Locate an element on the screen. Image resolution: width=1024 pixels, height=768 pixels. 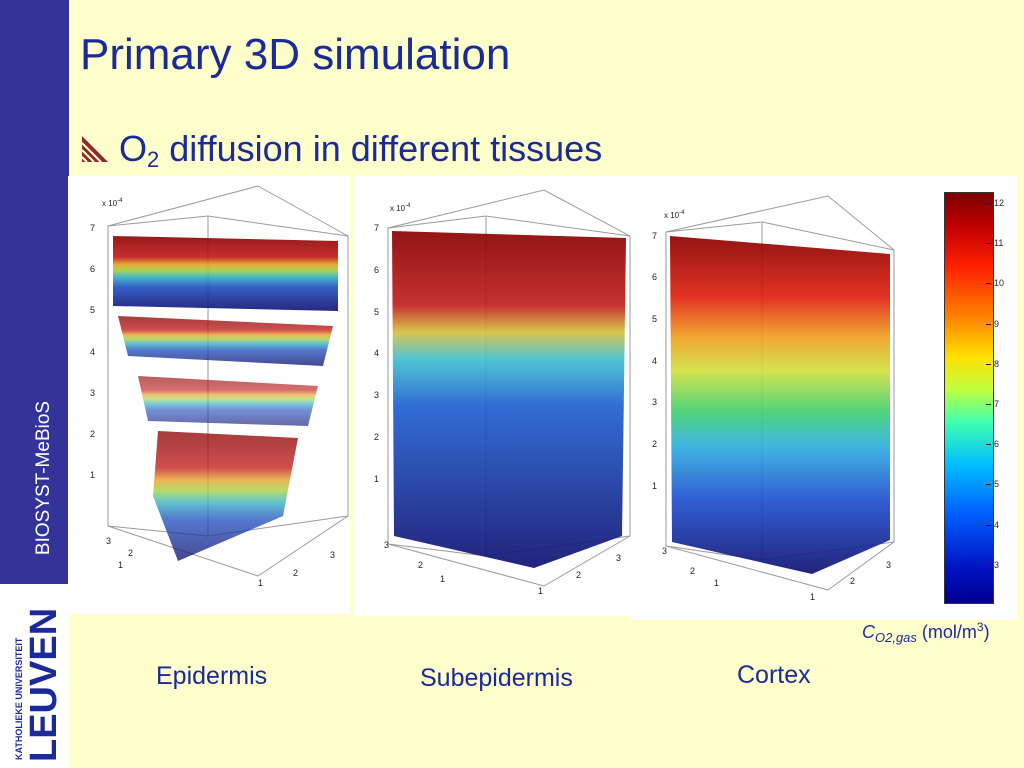
slide-title: Primary 3D simulation is located at coordinates (295, 54).